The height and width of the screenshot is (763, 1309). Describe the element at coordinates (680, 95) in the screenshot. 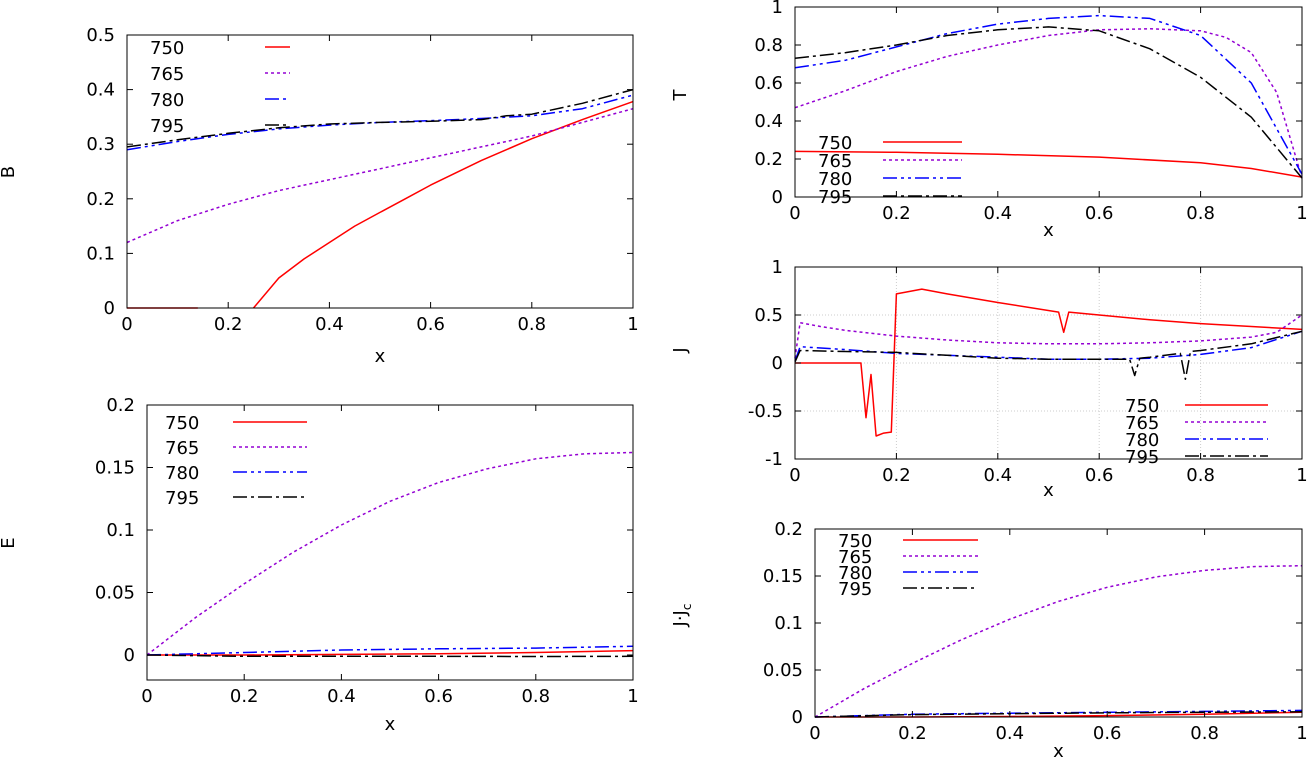

I see `y-axis-label: T` at that location.